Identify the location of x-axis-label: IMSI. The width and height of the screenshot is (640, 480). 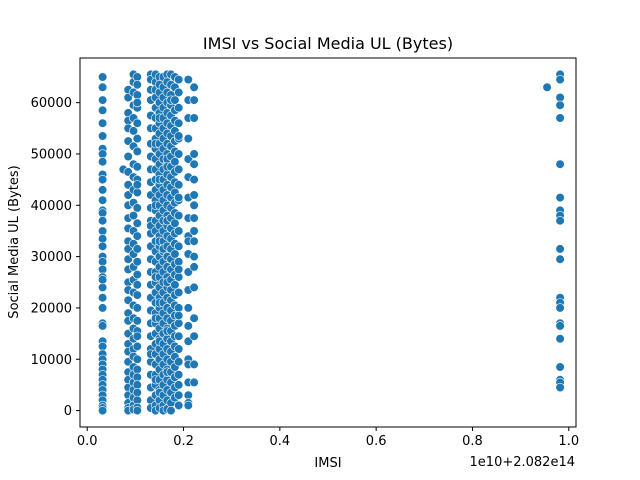
(327, 463).